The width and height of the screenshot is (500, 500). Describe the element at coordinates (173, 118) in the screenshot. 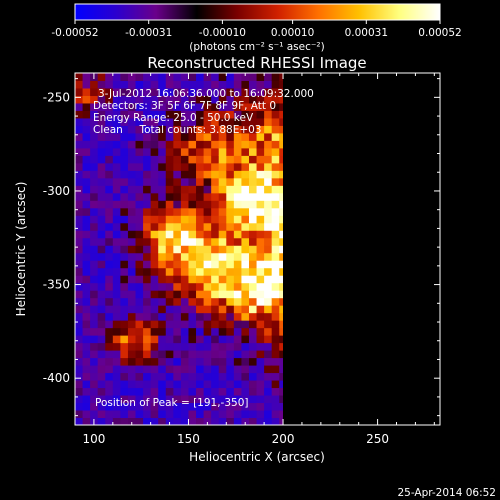

I see `annotation-energy: Energy Range: 25.0 - 50.0 keV` at that location.